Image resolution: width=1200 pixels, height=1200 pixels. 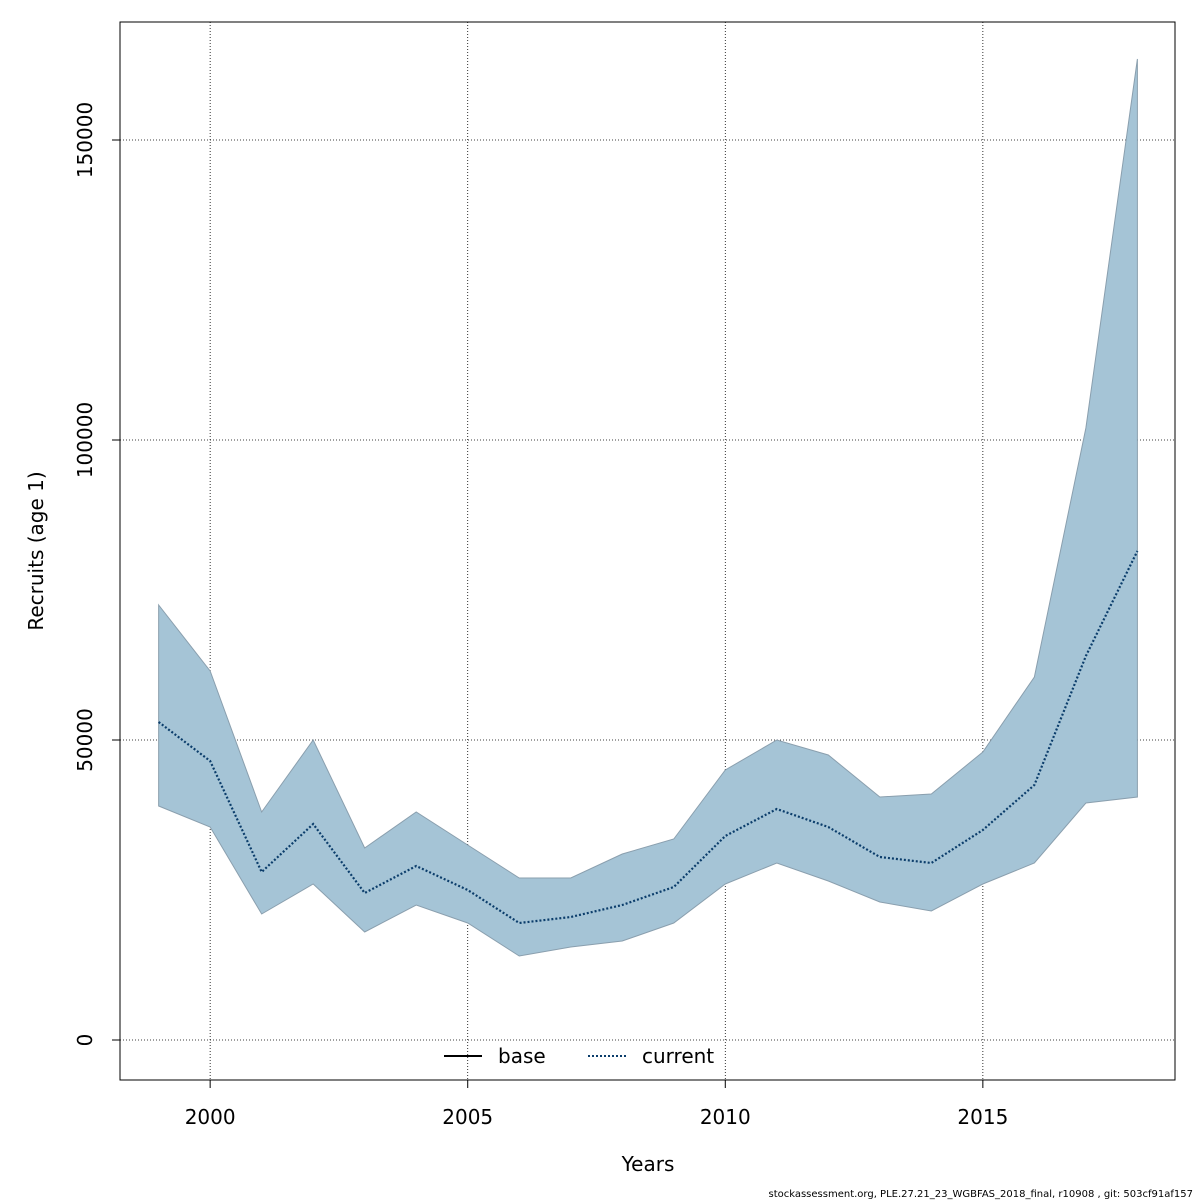 What do you see at coordinates (648, 1164) in the screenshot?
I see `x-axis-label: Years` at bounding box center [648, 1164].